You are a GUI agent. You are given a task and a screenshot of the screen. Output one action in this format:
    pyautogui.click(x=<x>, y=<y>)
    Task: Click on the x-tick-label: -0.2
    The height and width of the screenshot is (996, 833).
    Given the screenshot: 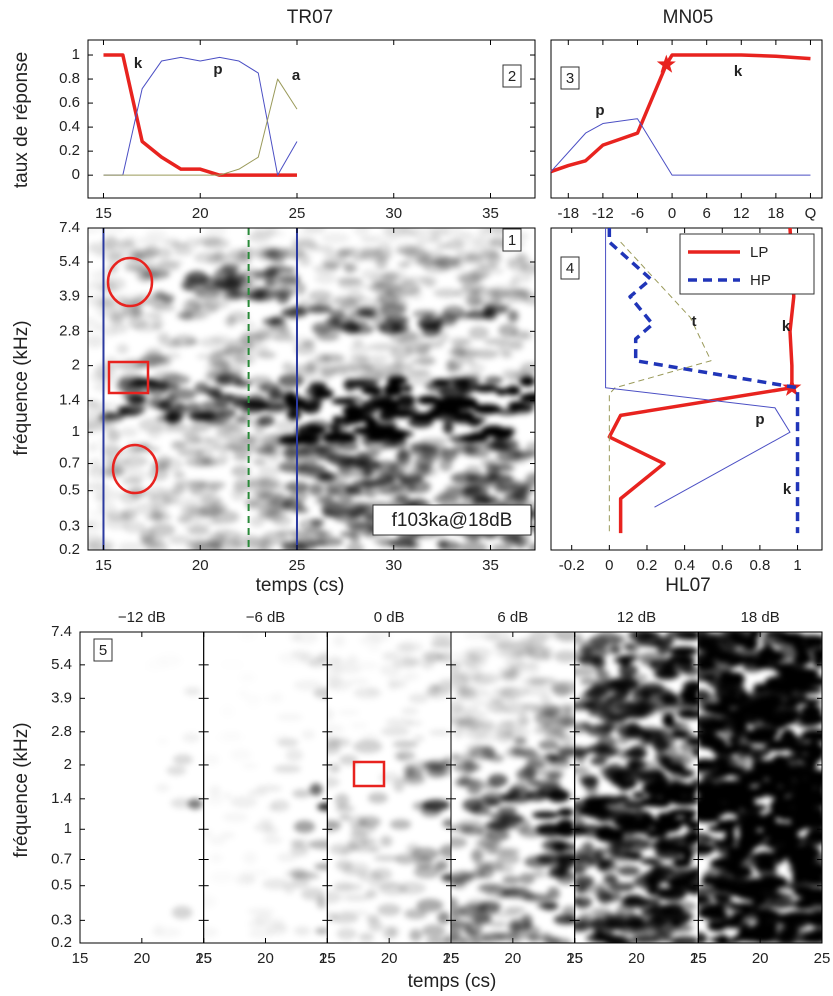 What is the action you would take?
    pyautogui.click(x=572, y=565)
    